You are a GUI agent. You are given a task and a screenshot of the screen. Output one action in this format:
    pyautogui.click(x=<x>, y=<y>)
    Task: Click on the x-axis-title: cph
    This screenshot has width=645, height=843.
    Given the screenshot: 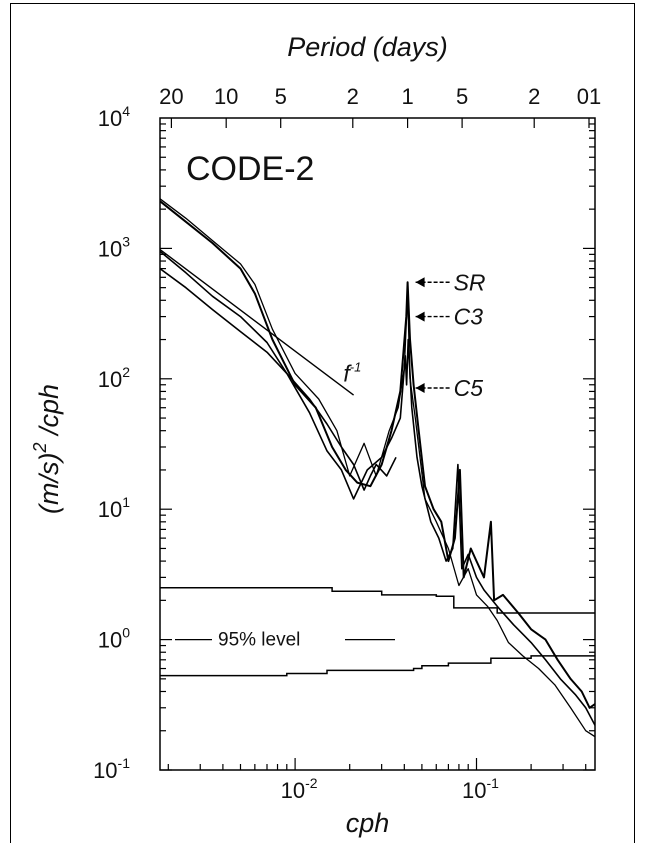 What is the action you would take?
    pyautogui.click(x=368, y=823)
    